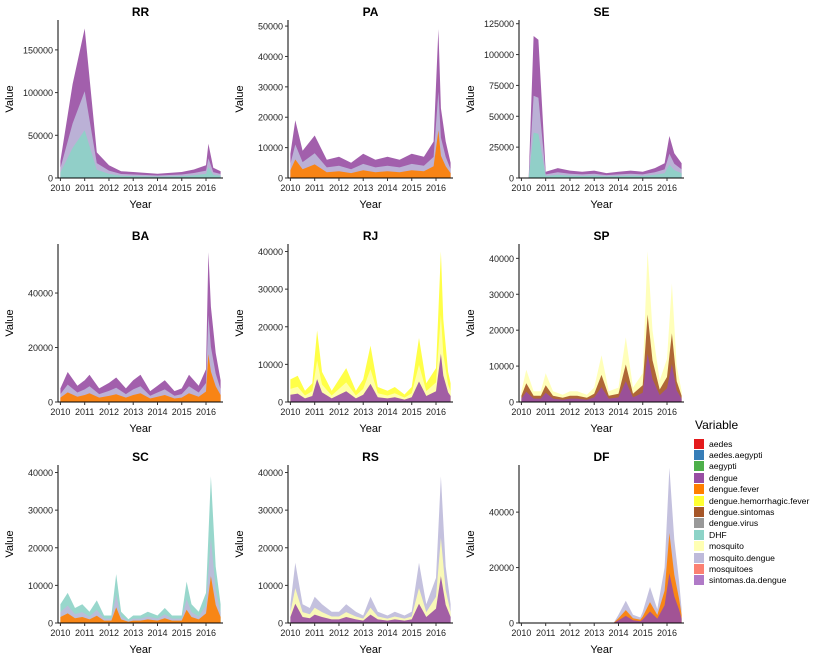 The height and width of the screenshot is (669, 830). What do you see at coordinates (601, 236) in the screenshot?
I see `facet-title: SP` at bounding box center [601, 236].